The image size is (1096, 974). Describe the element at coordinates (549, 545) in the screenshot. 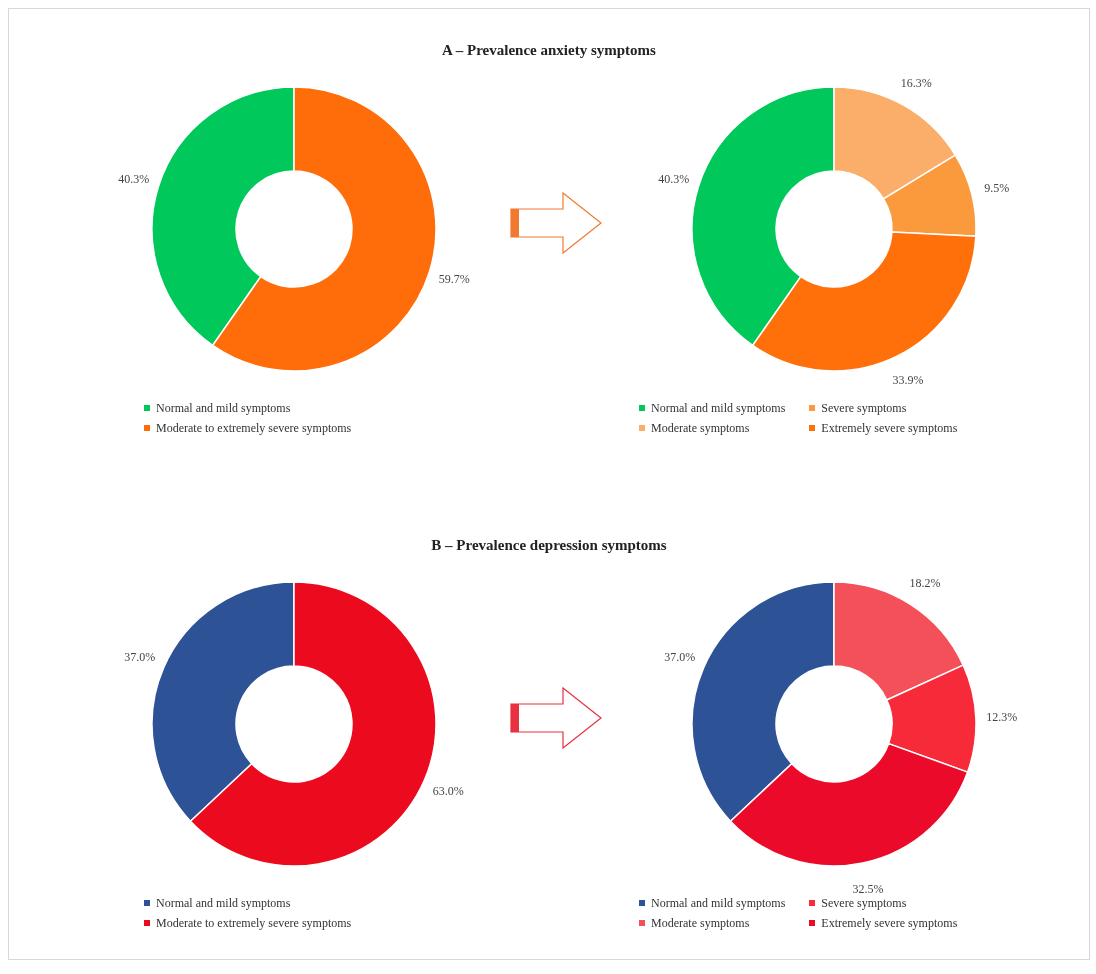

I see `text: B – Prevalence depression symptoms` at that location.